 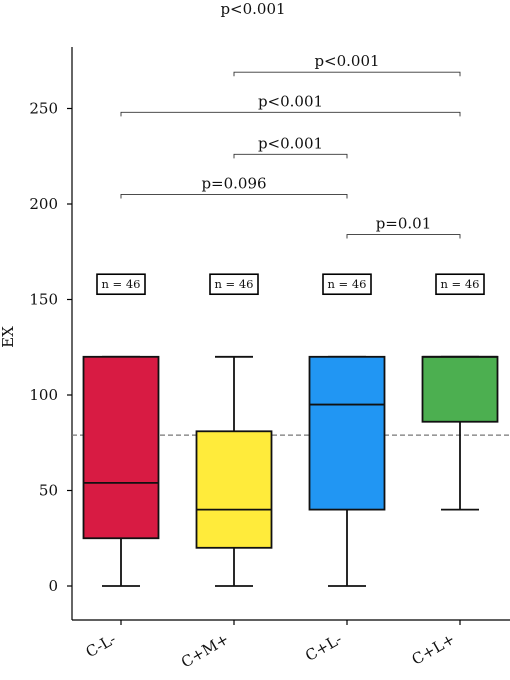 I want to click on box-group-C-L-, so click(x=121, y=471).